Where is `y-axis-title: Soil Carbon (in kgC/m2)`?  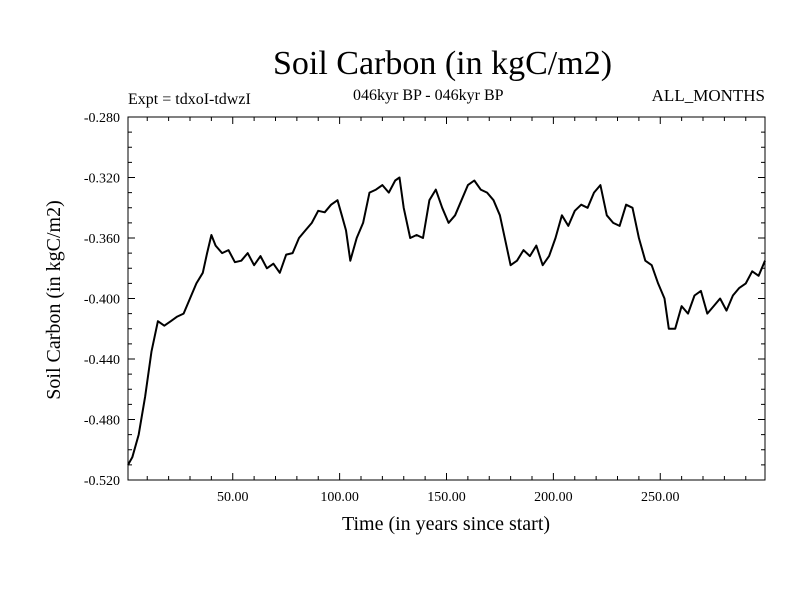
y-axis-title: Soil Carbon (in kgC/m2) is located at coordinates (54, 299).